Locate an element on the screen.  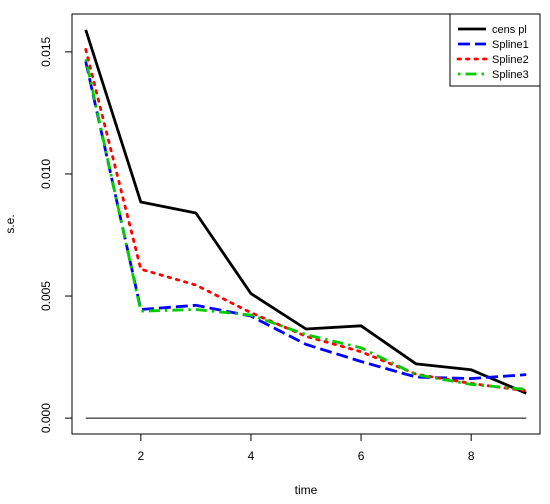
legend-entry-label: Spline3 is located at coordinates (510, 75).